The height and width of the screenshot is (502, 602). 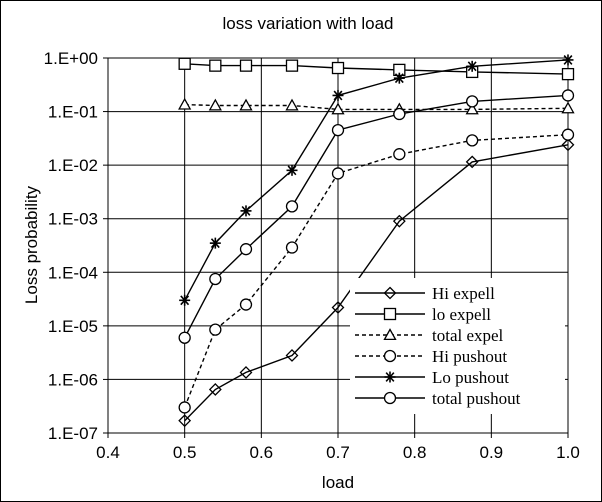 I want to click on legend-label: Lo pushout, so click(x=470, y=377).